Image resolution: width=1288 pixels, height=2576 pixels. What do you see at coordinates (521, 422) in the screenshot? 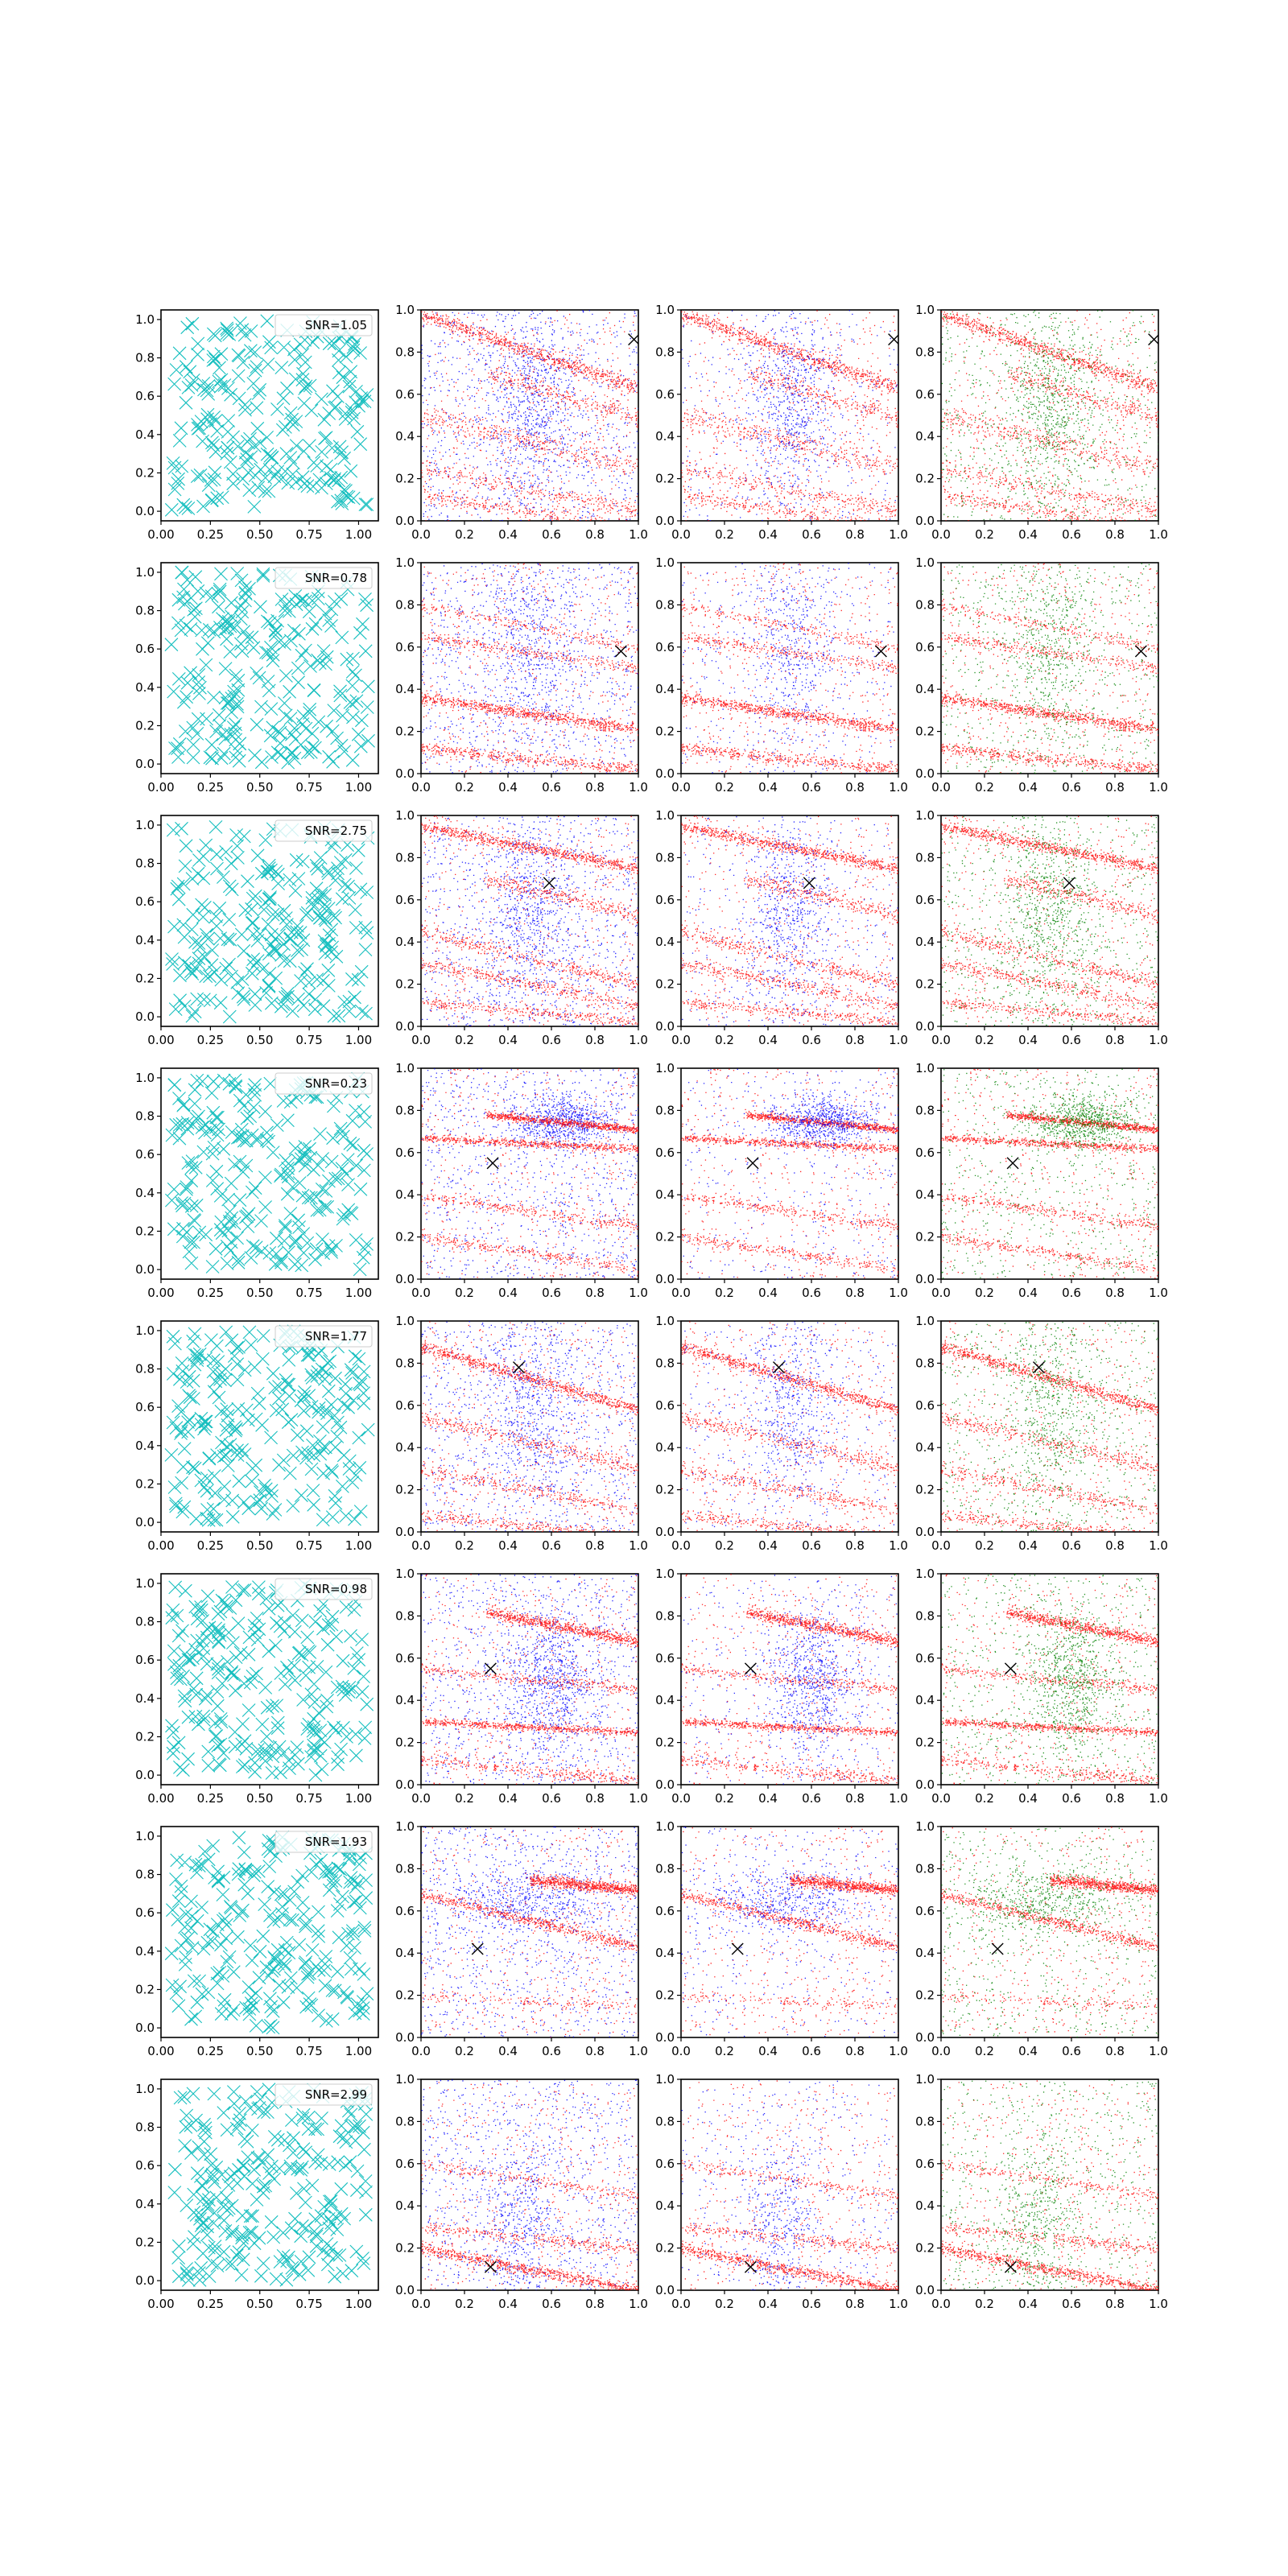
I see `subplot-r0-c1: 0.0 0.2 0.4 0.6 0.8 1.00.00.20.40.60.81.0` at bounding box center [521, 422].